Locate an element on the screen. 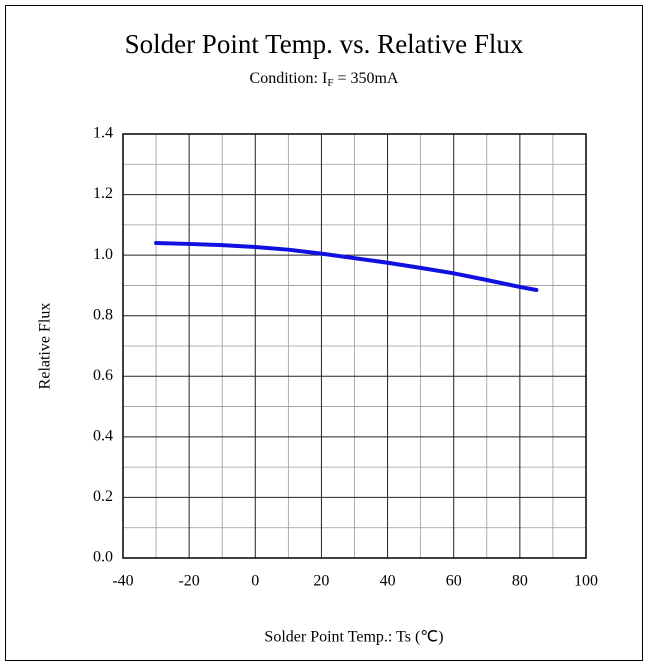  y-tick-label: 1.4 is located at coordinates (103, 133).